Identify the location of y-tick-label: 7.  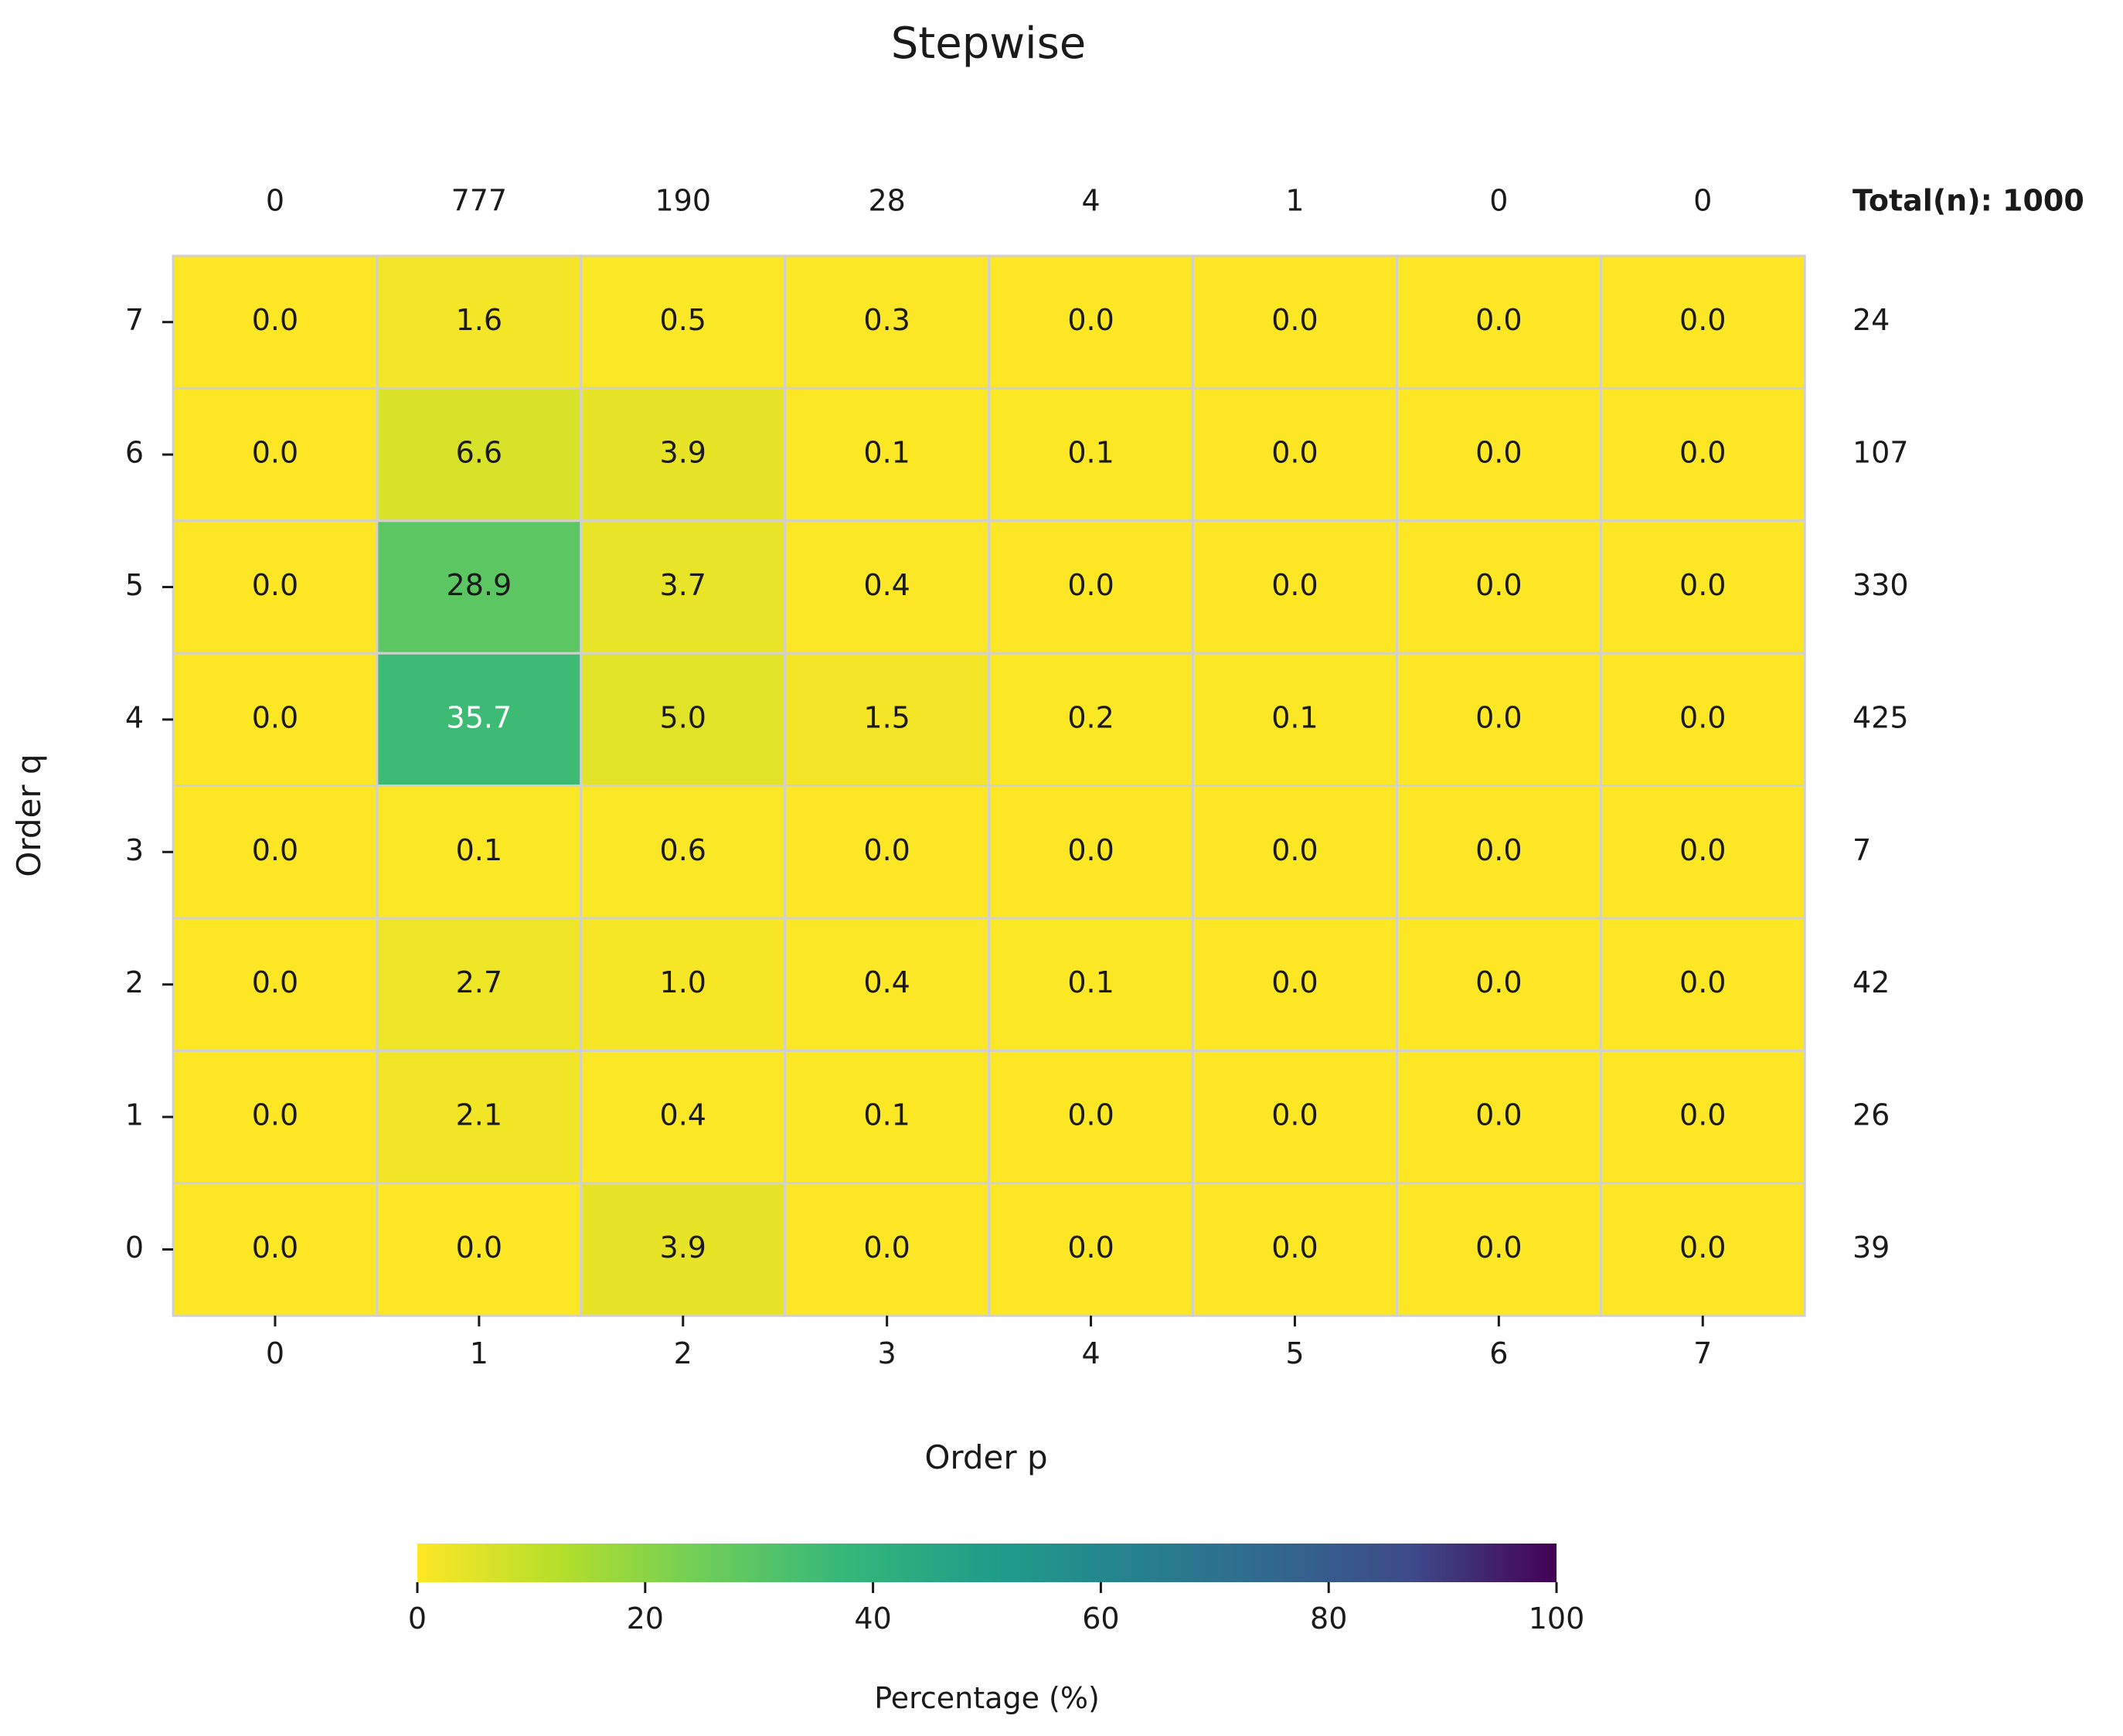
(134, 320).